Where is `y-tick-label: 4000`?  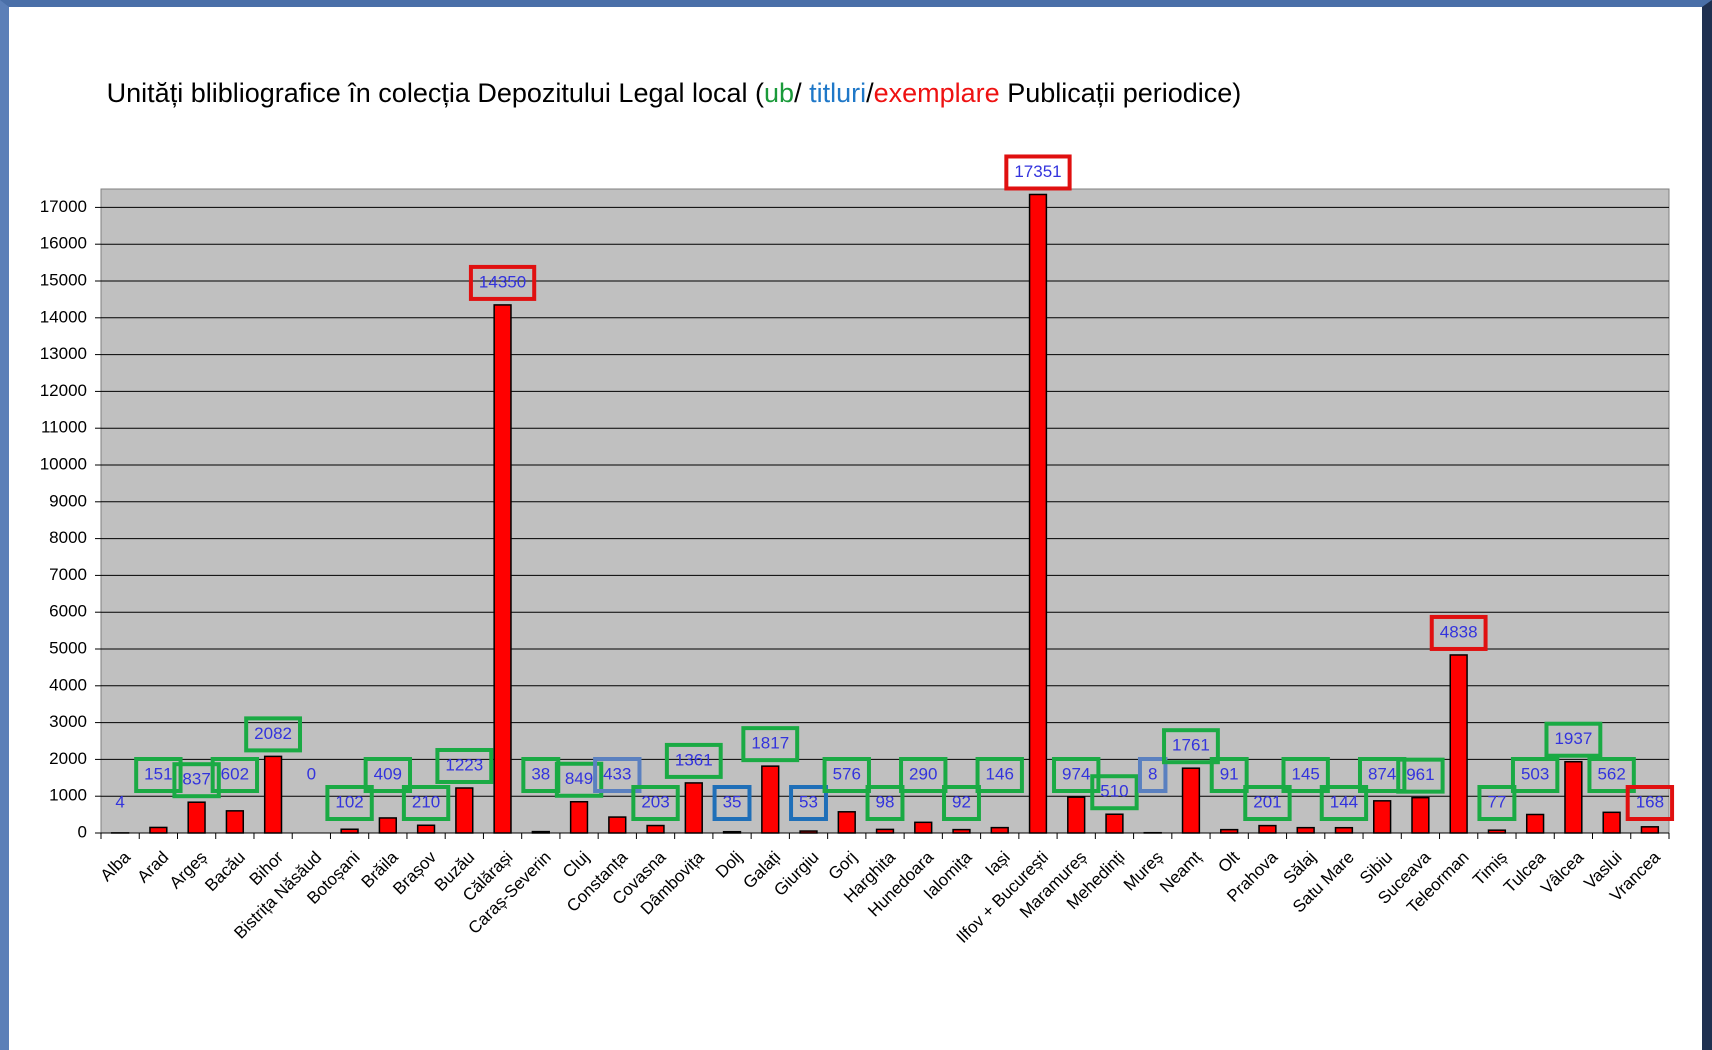
y-tick-label: 4000 is located at coordinates (68, 684).